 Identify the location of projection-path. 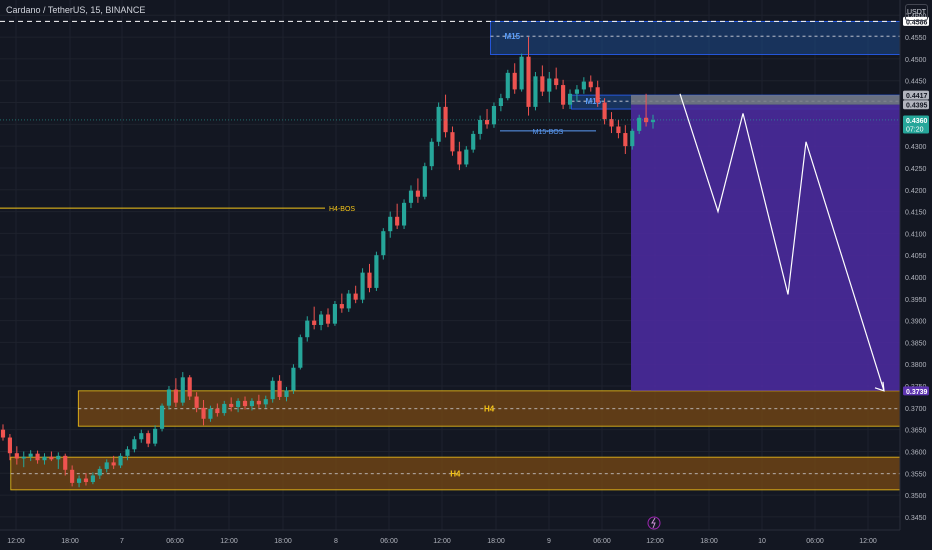
(782, 242).